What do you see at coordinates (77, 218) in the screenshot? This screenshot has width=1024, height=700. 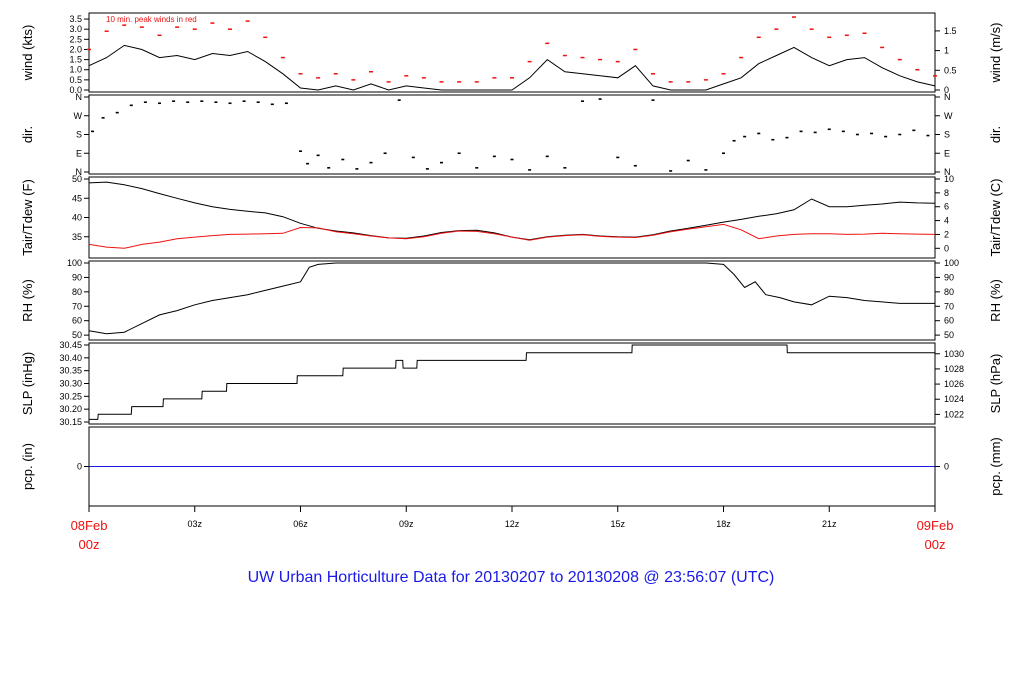 I see `y-tick-label-left: 40` at bounding box center [77, 218].